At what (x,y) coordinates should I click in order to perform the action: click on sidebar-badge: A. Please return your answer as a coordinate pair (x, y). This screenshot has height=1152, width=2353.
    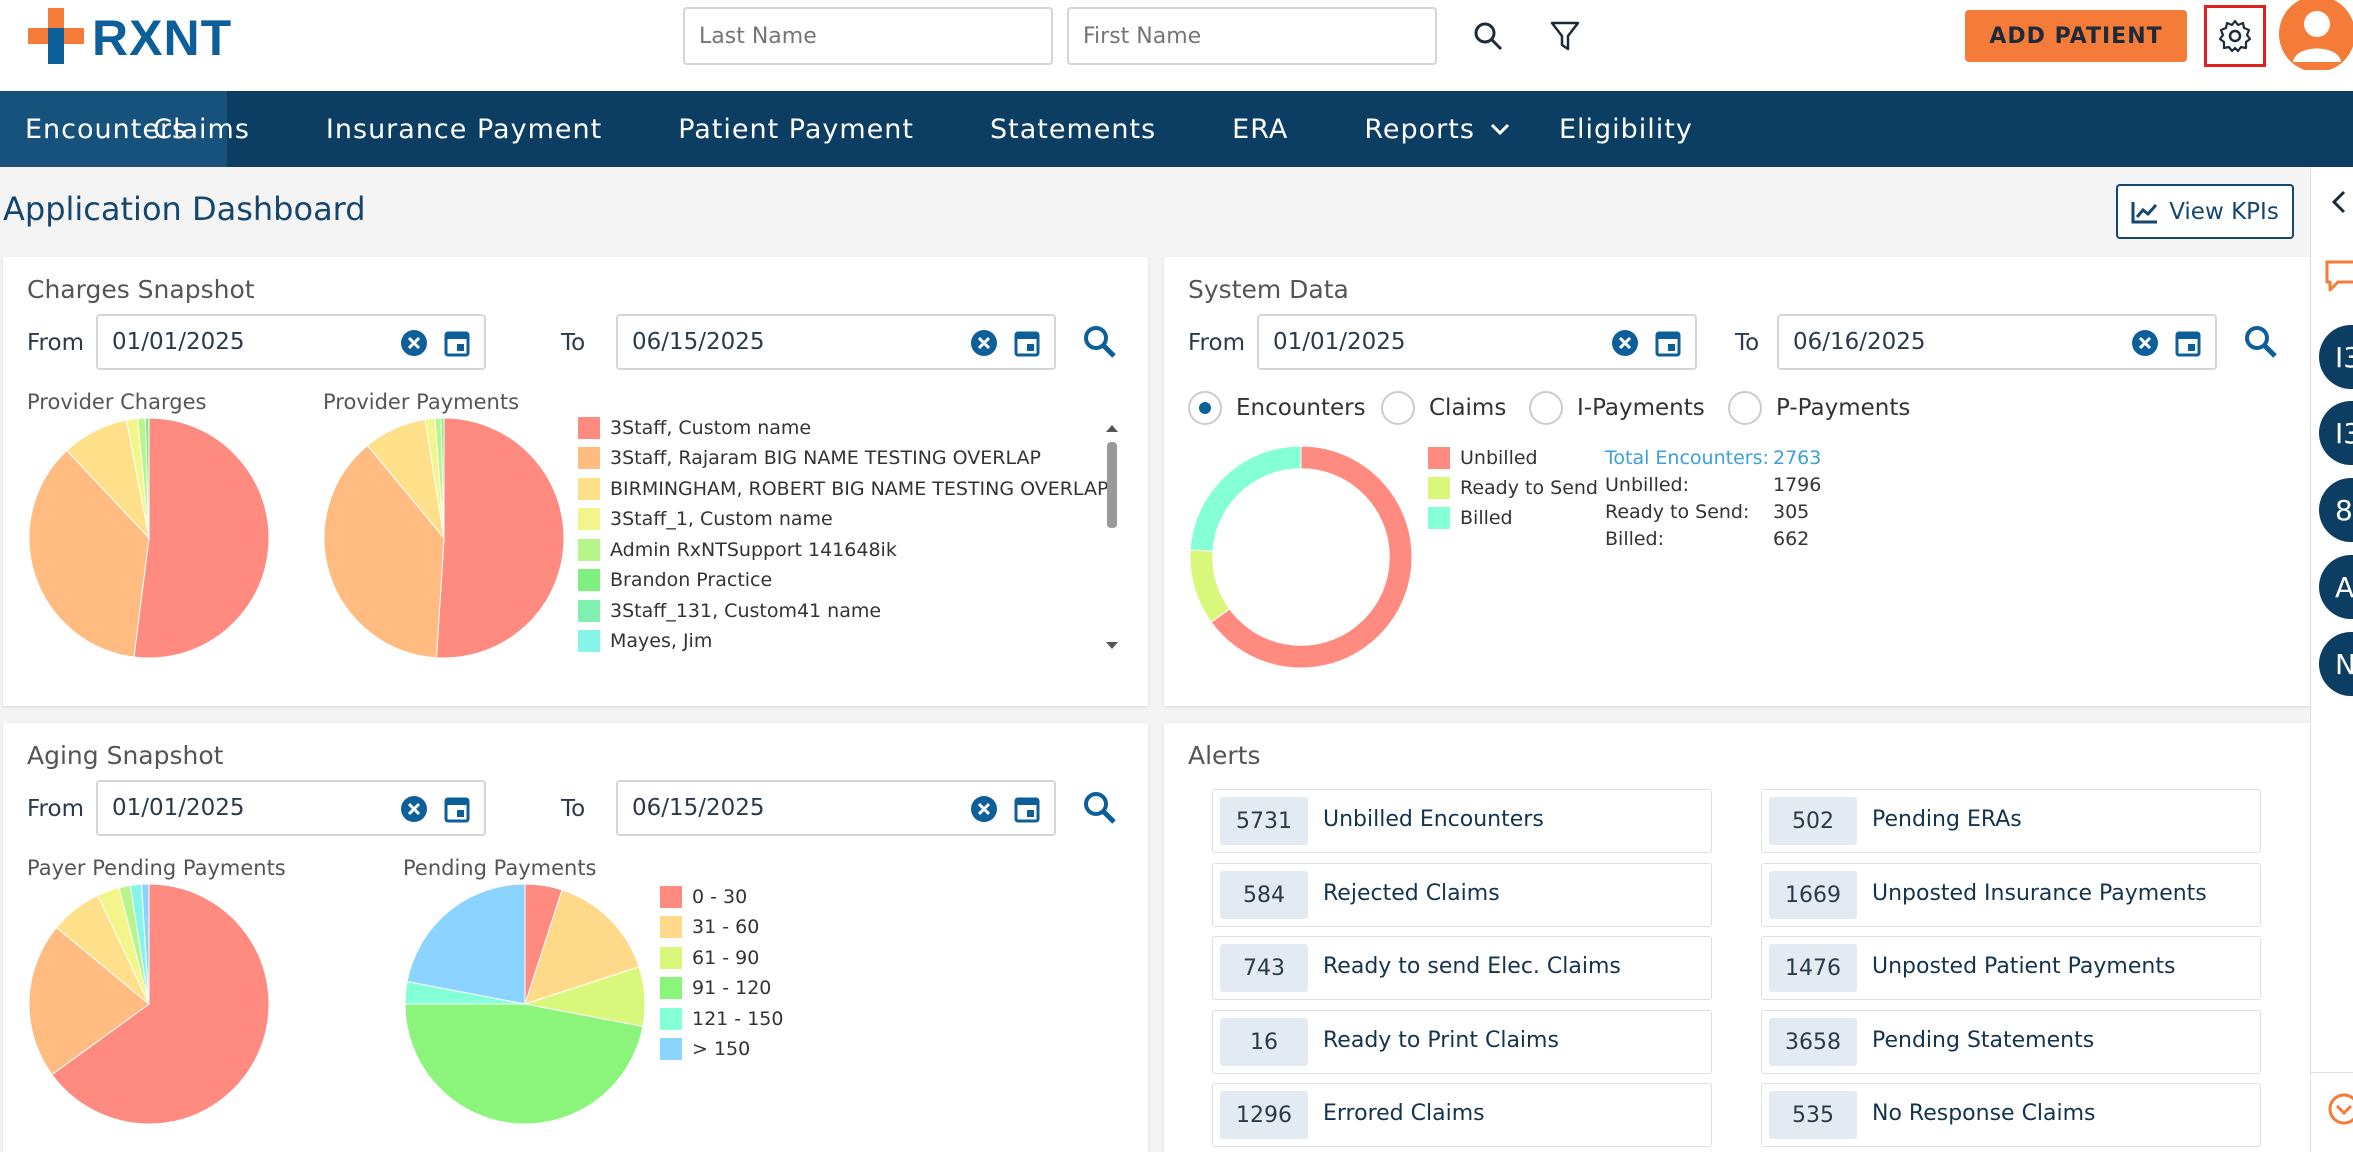
    Looking at the image, I should click on (2336, 587).